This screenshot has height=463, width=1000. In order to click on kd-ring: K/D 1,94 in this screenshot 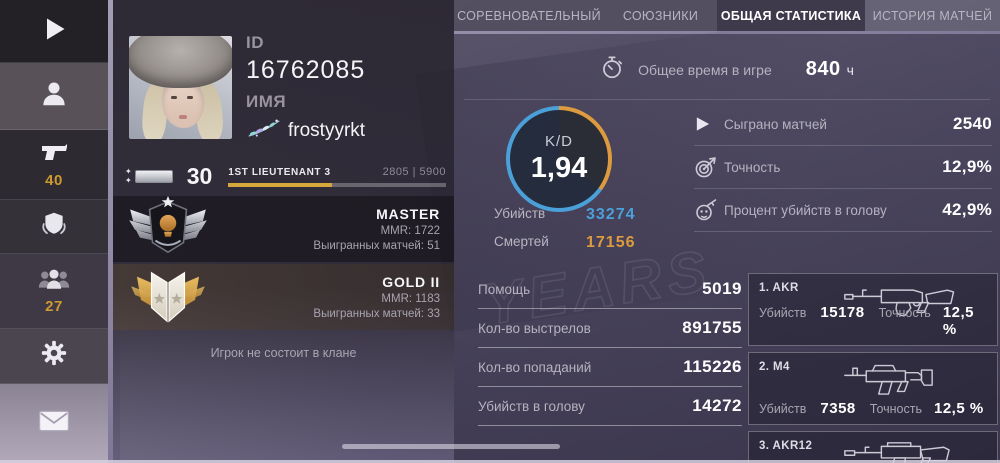, I will do `click(559, 159)`.